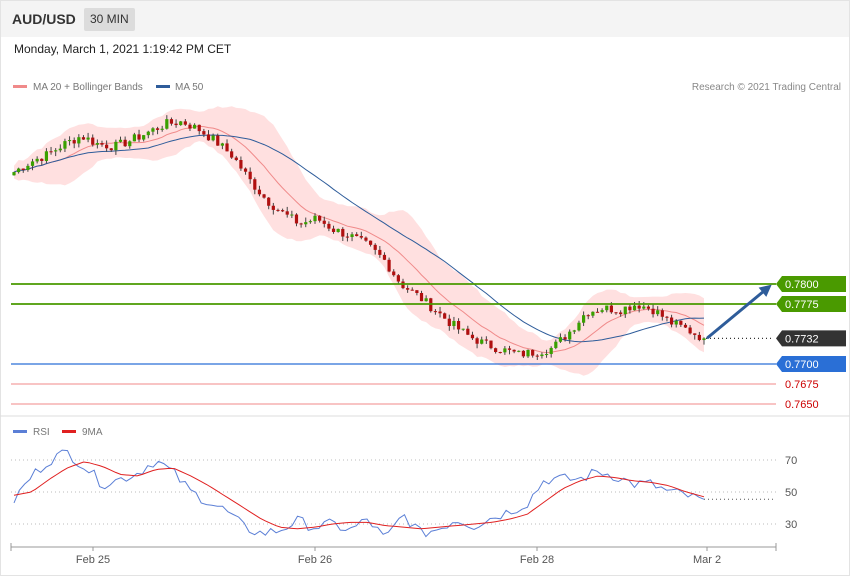 This screenshot has width=850, height=576. I want to click on level-label: 0.7800, so click(802, 285).